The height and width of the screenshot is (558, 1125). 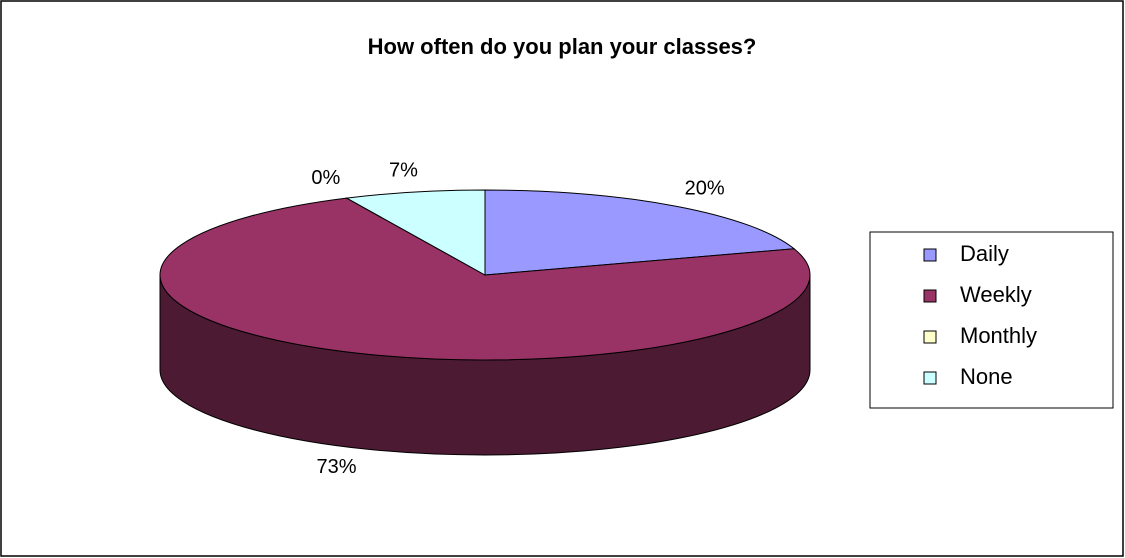 What do you see at coordinates (986, 376) in the screenshot?
I see `legend-label: None` at bounding box center [986, 376].